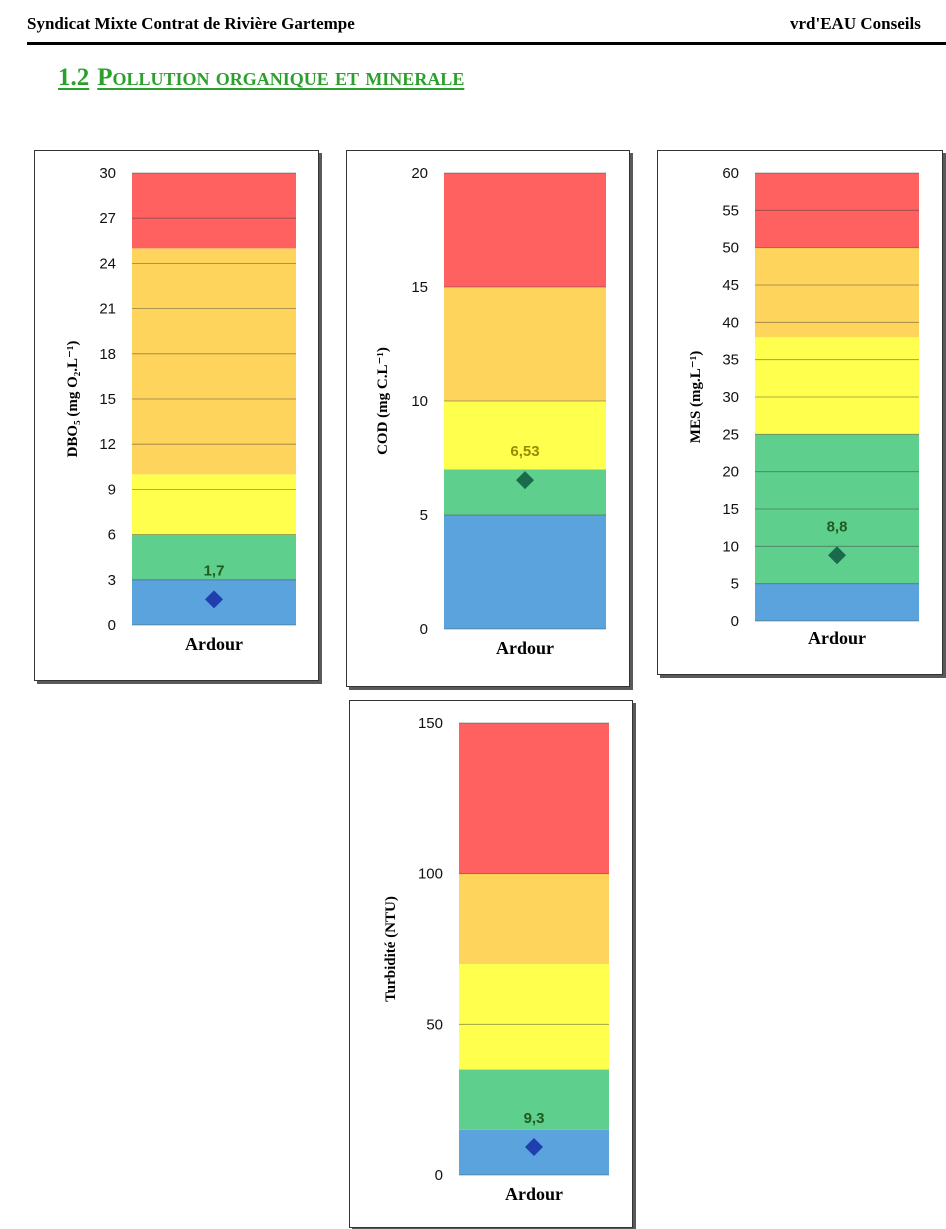  I want to click on data-label: 6,53, so click(524, 451).